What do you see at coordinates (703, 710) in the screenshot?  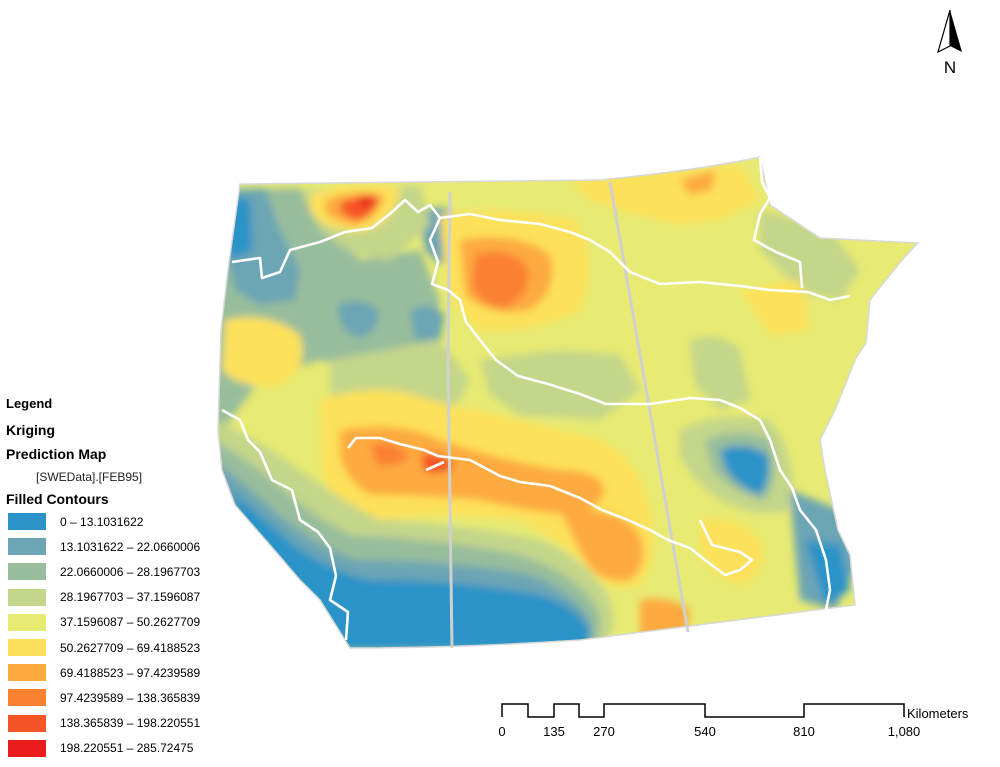 I see `scale-bar-graphic` at bounding box center [703, 710].